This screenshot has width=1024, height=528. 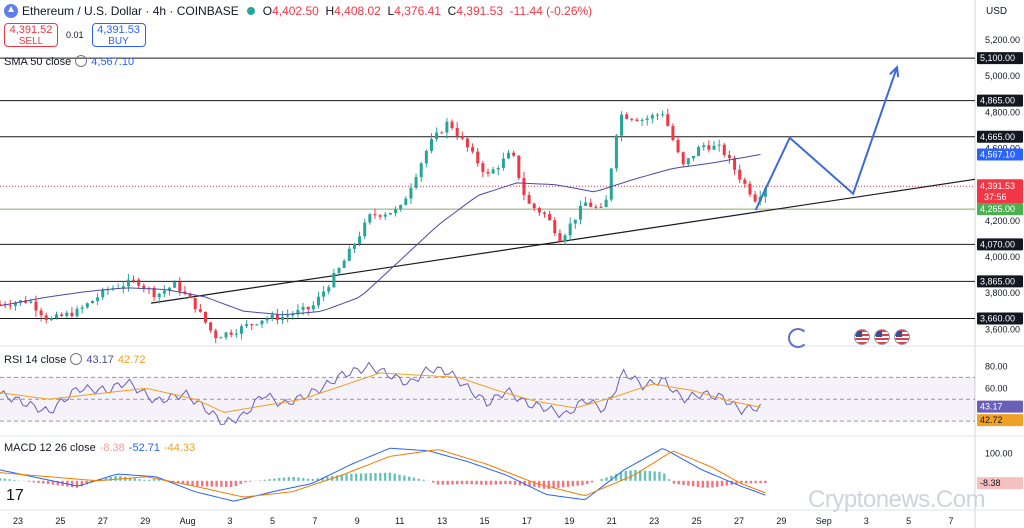 I want to click on price-axis-bg, so click(x=999, y=264).